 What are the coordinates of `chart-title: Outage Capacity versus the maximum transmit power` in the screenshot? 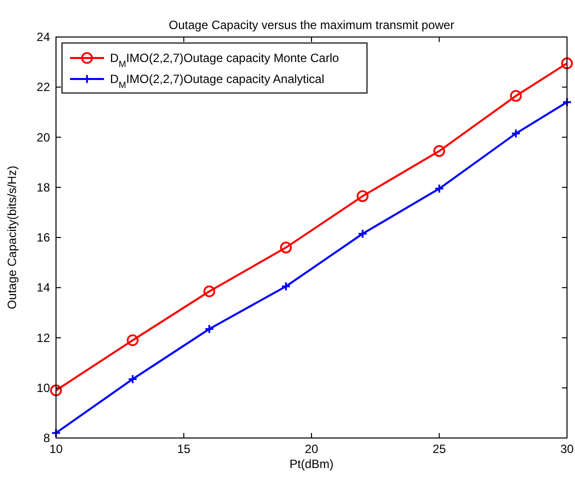 It's located at (311, 25).